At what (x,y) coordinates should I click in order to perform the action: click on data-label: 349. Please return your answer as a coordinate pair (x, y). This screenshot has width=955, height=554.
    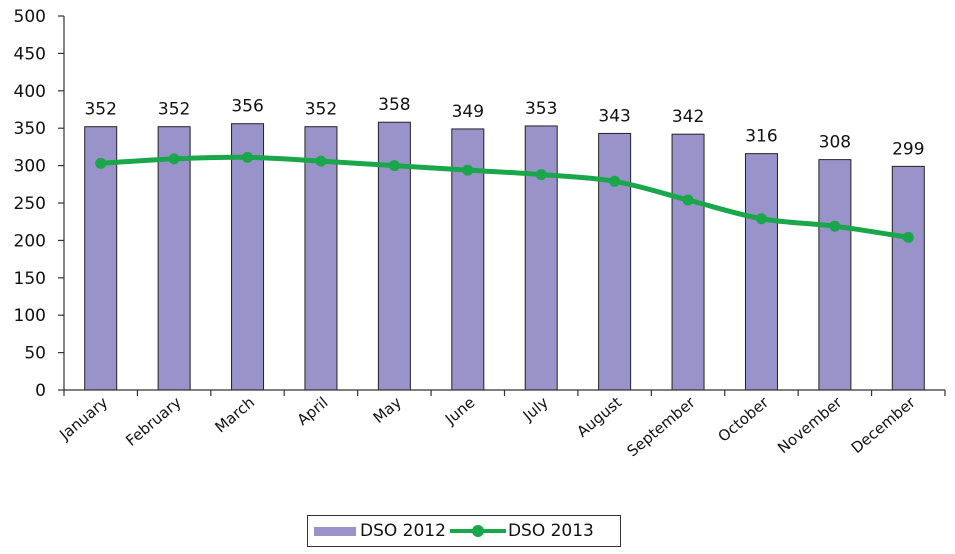
    Looking at the image, I should click on (468, 112).